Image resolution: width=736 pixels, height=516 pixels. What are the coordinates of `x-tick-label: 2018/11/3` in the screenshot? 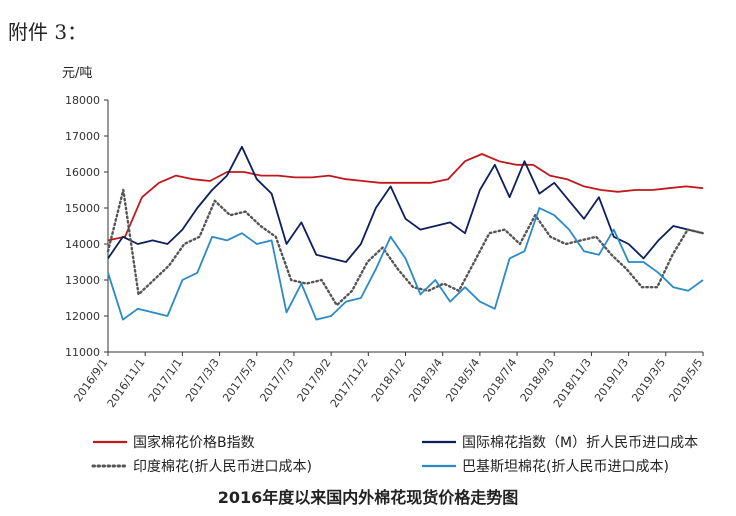 It's located at (572, 383).